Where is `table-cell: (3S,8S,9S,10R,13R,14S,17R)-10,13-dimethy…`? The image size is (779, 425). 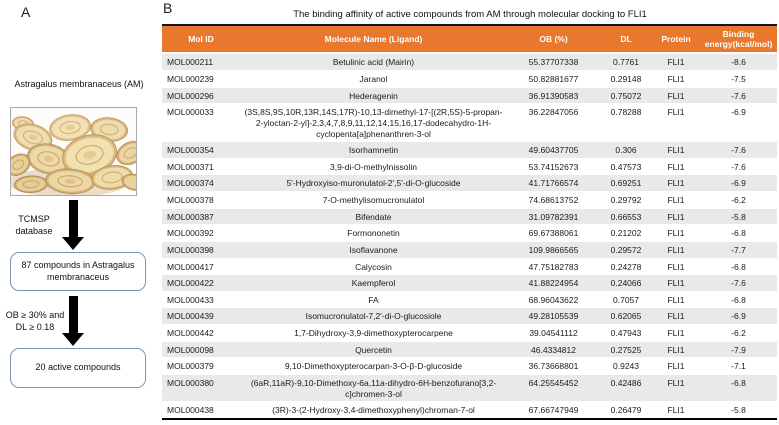
table-cell: (3S,8S,9S,10R,13R,14S,17R)-10,13-dimethy… is located at coordinates (373, 123).